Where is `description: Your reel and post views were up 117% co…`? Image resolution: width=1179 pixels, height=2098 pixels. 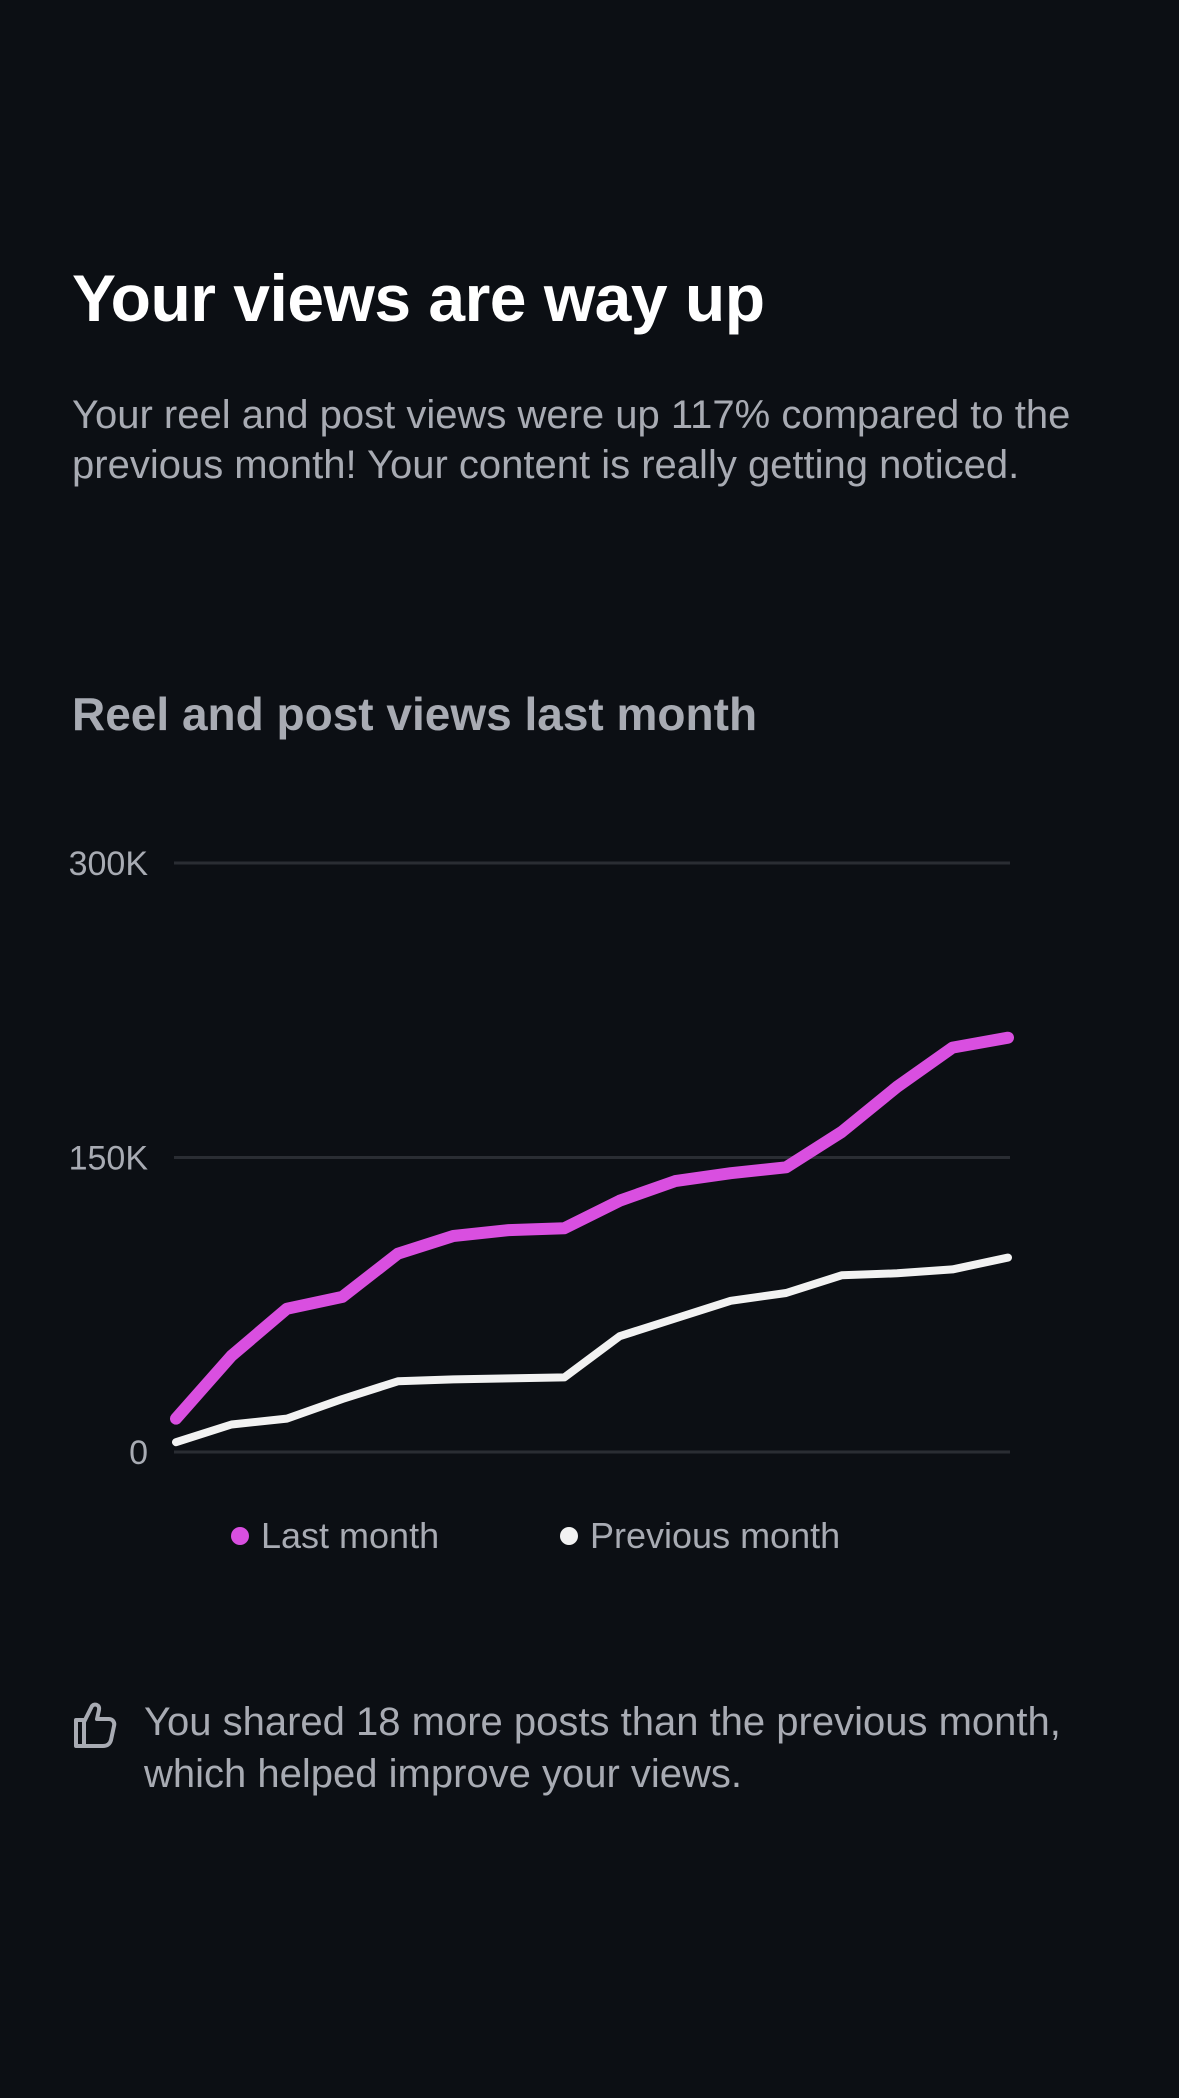
description: Your reel and post views were up 117% co… is located at coordinates (571, 440).